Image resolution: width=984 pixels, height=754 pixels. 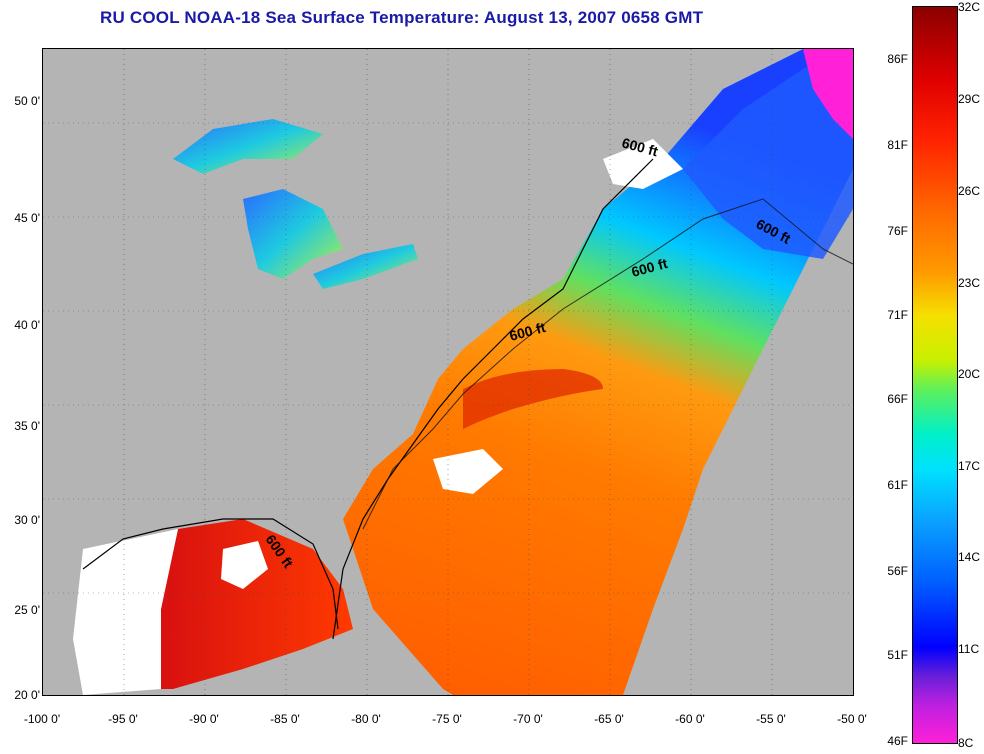 What do you see at coordinates (27, 325) in the screenshot?
I see `lat-label-40: 40 0'` at bounding box center [27, 325].